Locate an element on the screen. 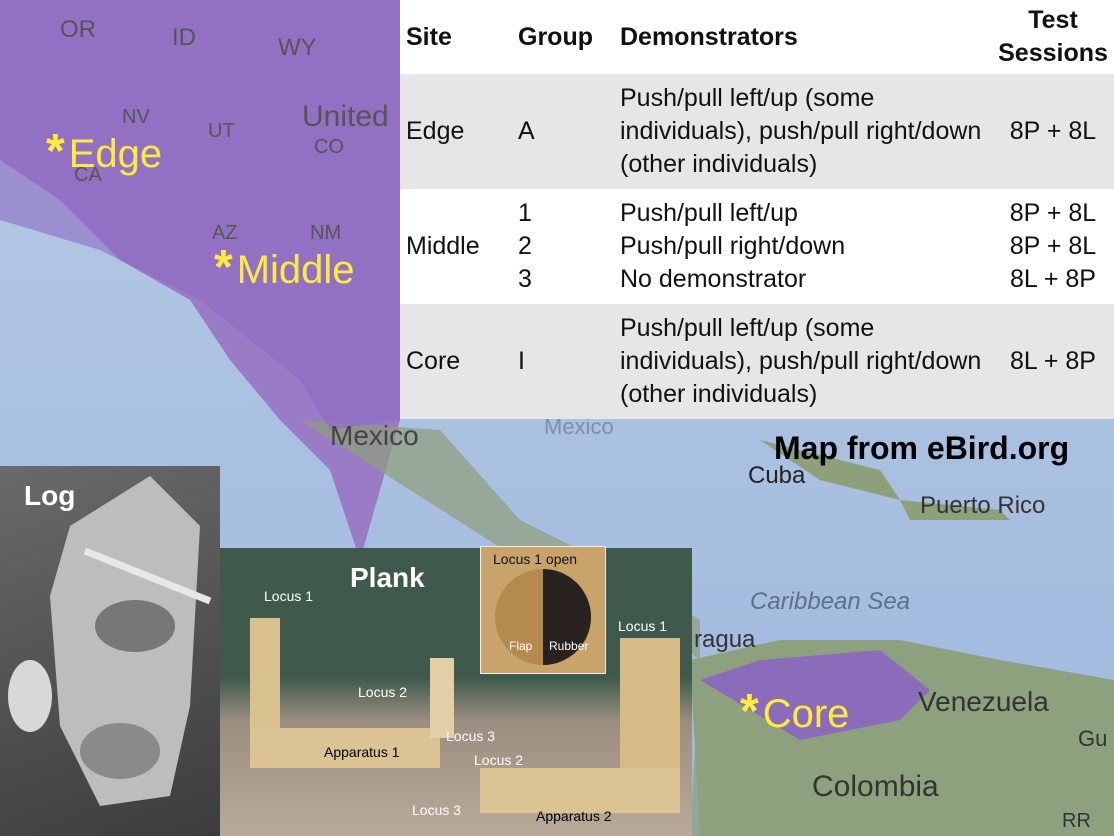 The height and width of the screenshot is (836, 1114). photo-title: Locus 1 open is located at coordinates (535, 559).